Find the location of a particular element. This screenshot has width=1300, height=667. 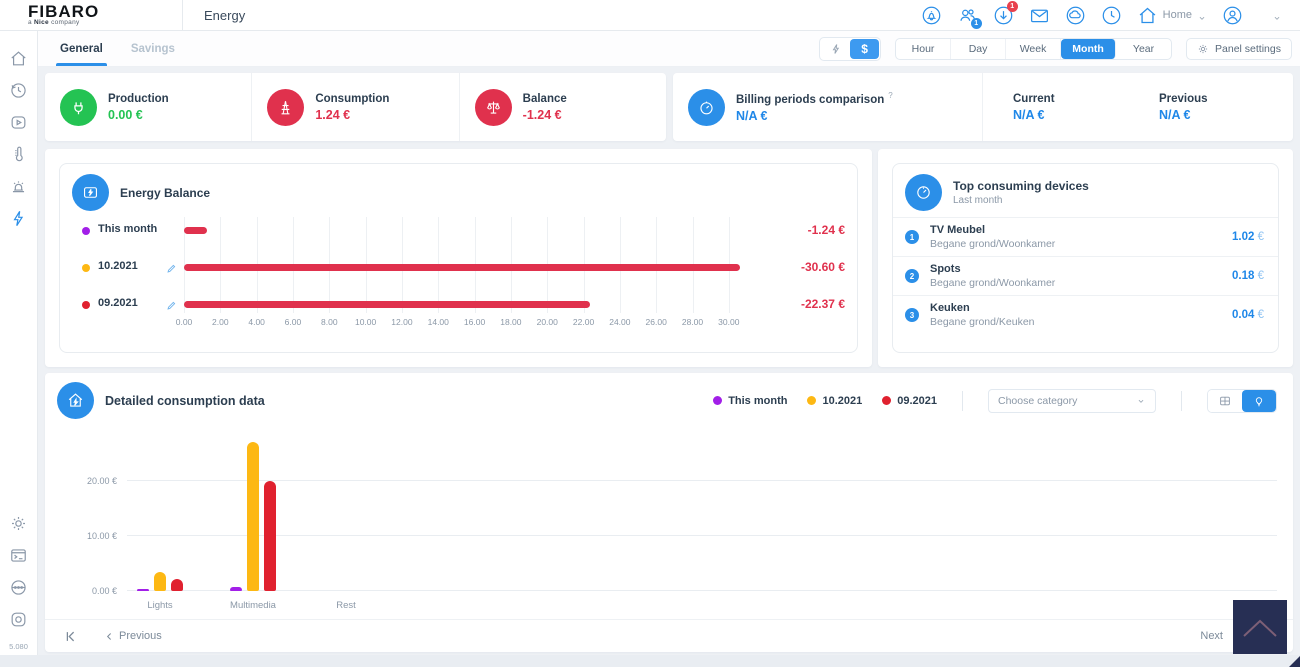

device-name: Keuken is located at coordinates (950, 308).